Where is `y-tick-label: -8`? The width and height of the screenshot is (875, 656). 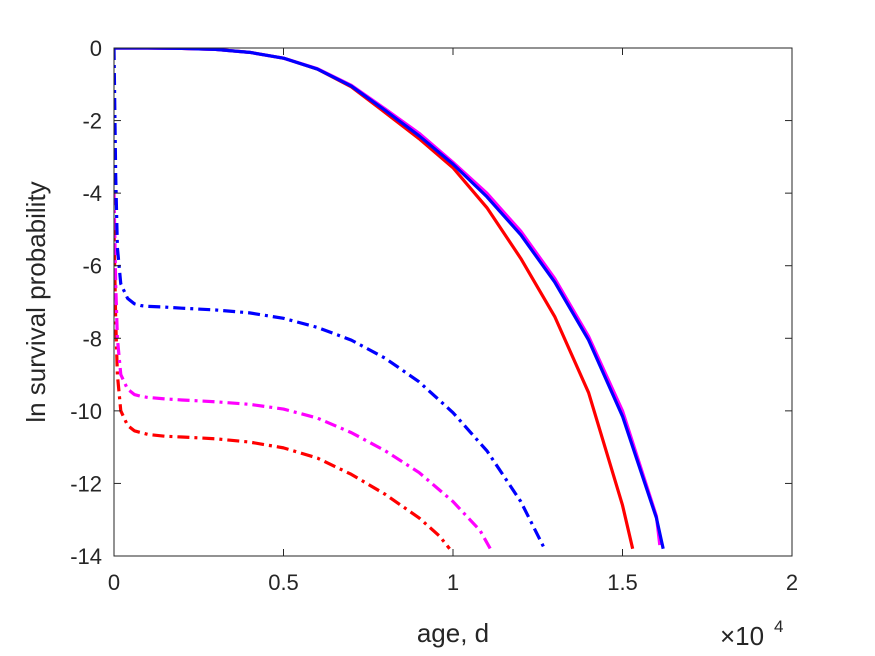 y-tick-label: -8 is located at coordinates (92, 338).